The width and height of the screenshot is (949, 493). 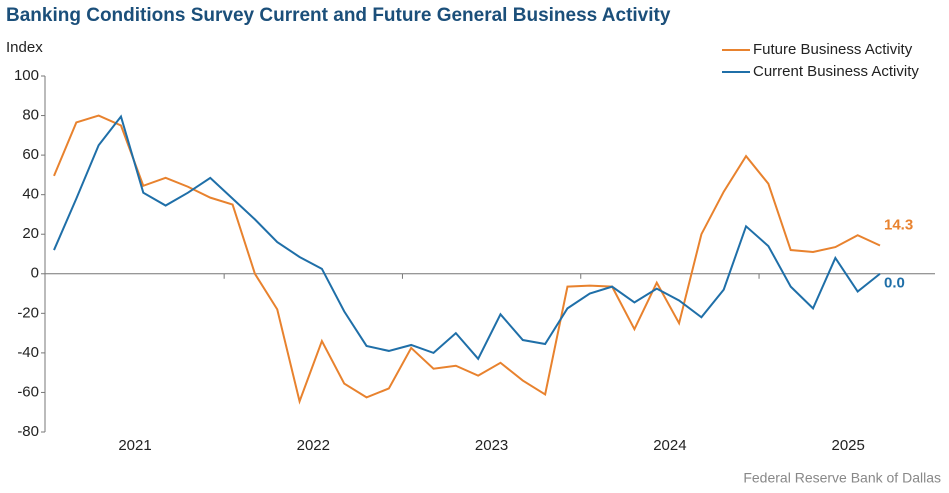 What do you see at coordinates (491, 445) in the screenshot?
I see `x-tick-label: 2023` at bounding box center [491, 445].